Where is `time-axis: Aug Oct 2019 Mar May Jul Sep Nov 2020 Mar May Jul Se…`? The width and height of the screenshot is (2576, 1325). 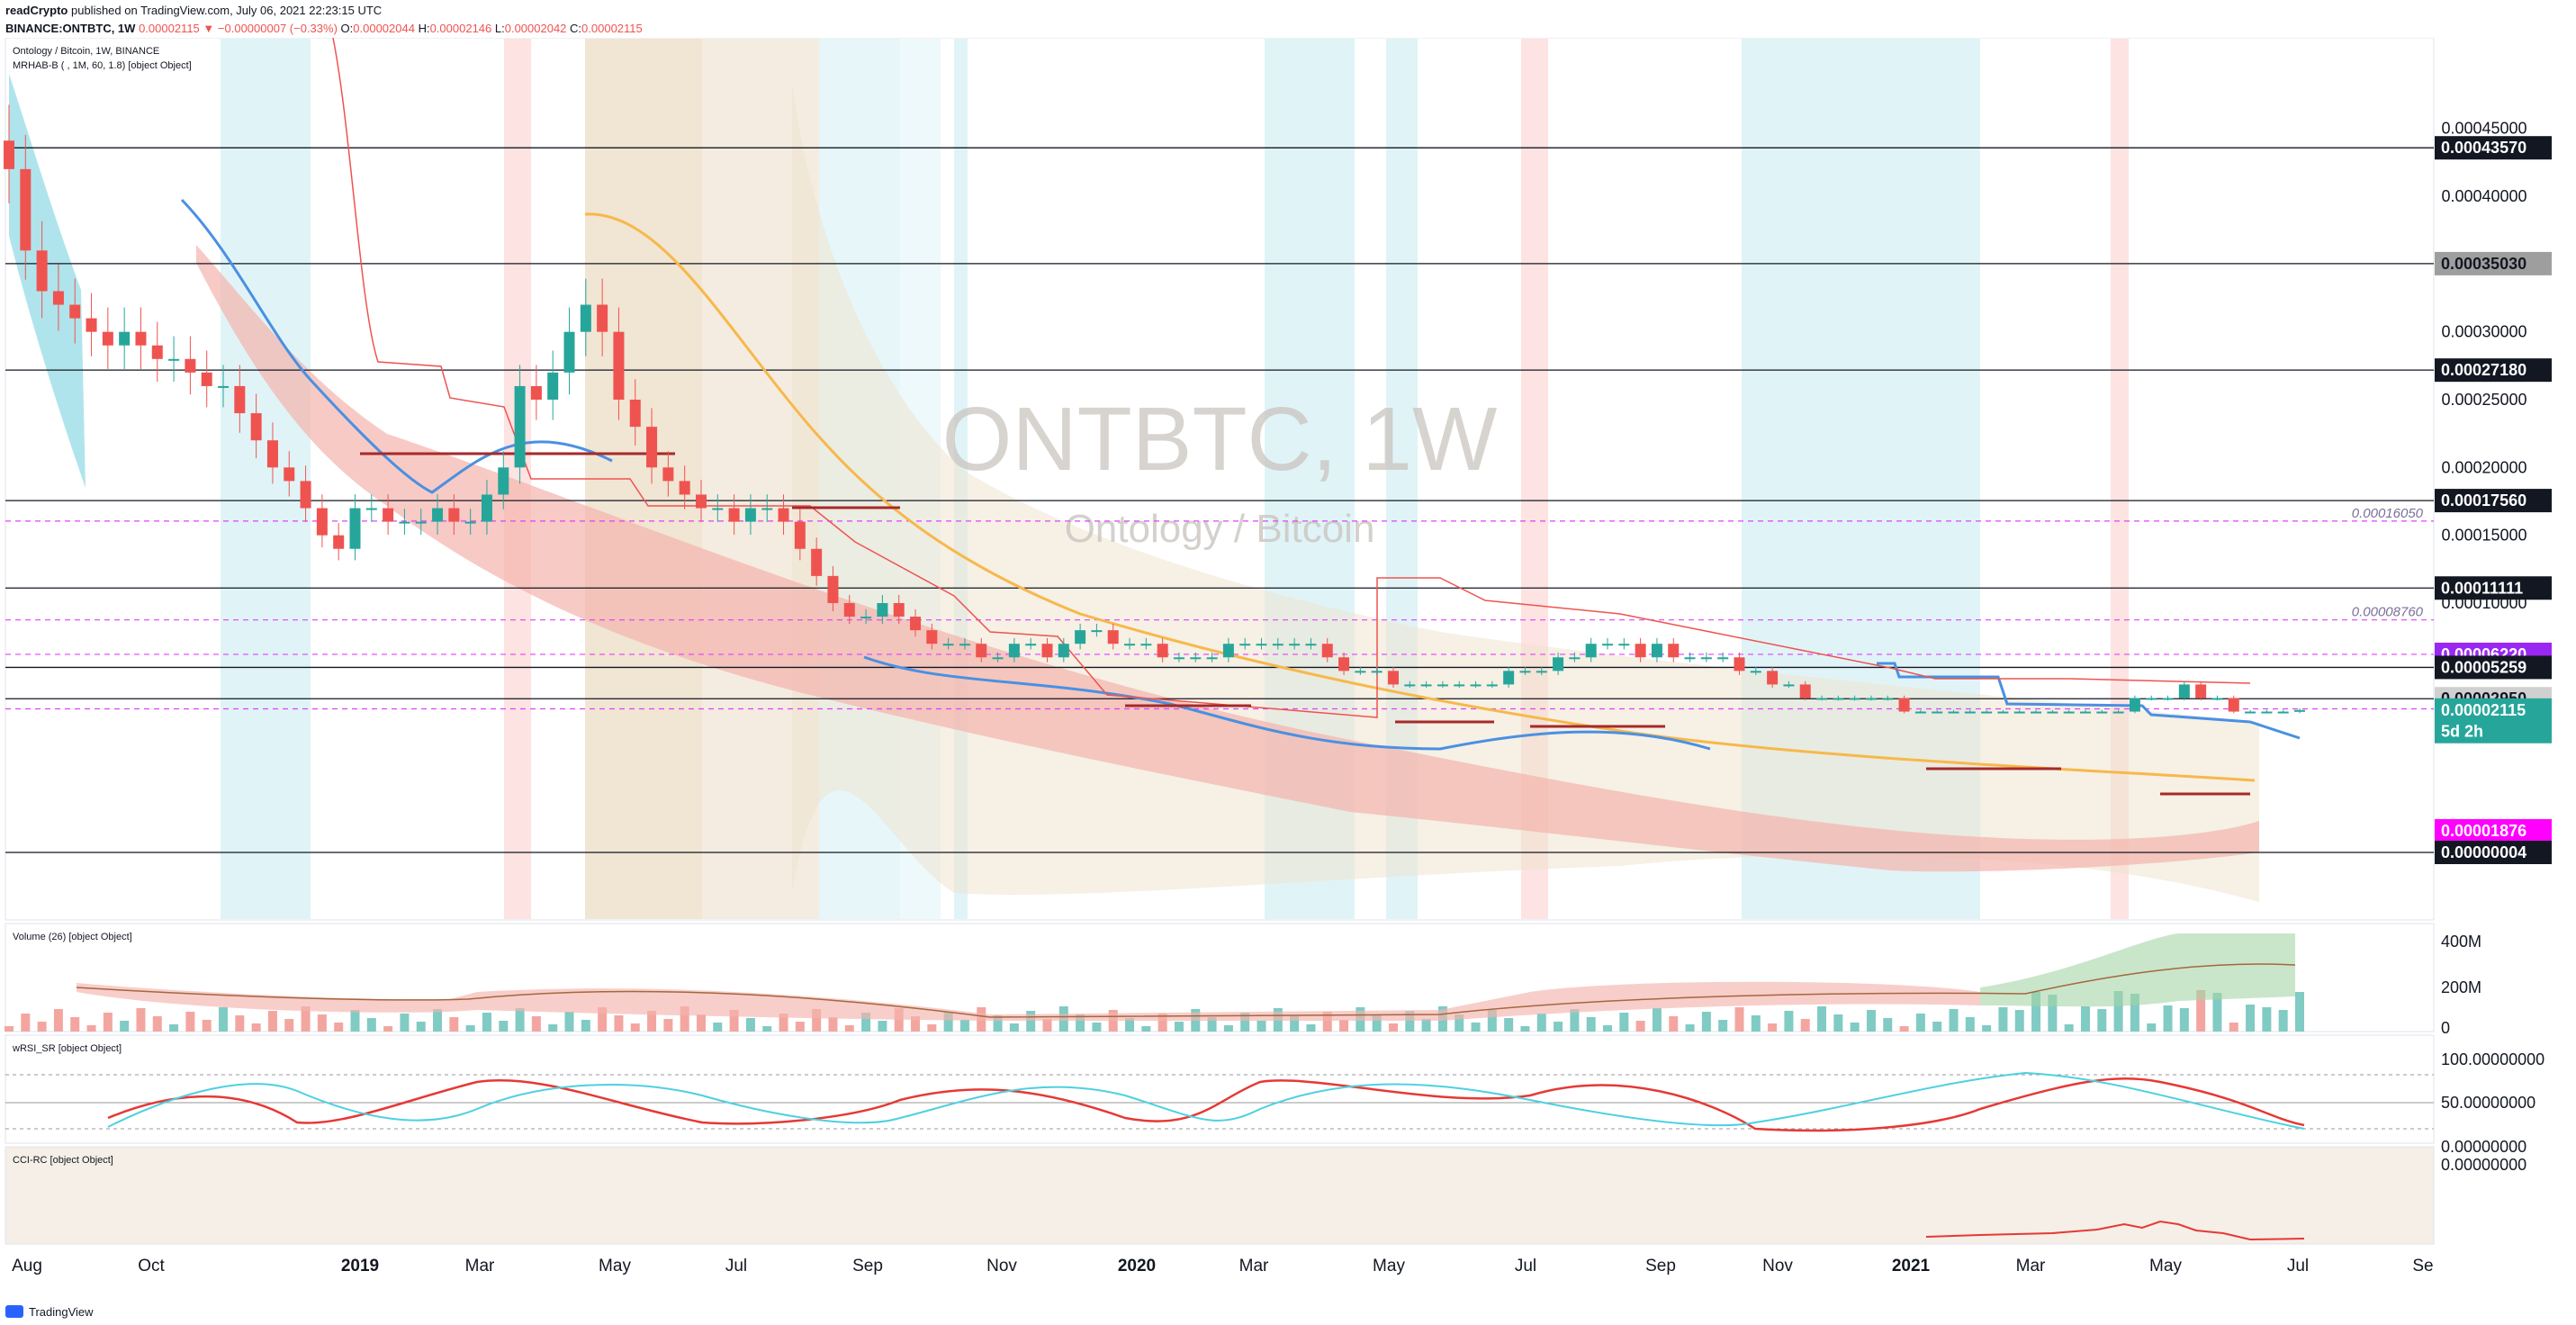
time-axis: Aug Oct 2019 Mar May Jul Sep Nov 2020 Mar May Jul Se… is located at coordinates (1223, 1266).